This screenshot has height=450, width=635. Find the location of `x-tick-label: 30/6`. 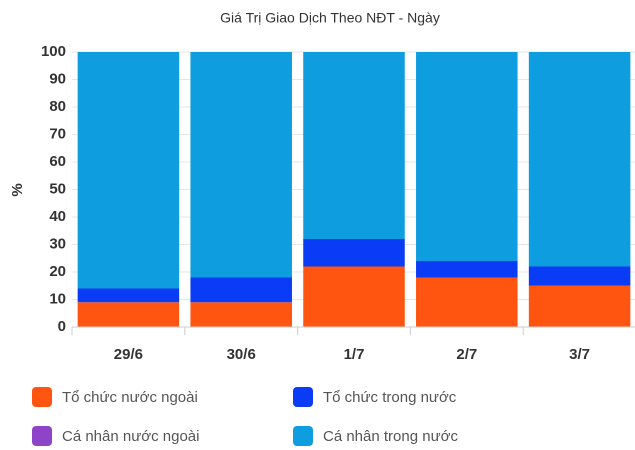

x-tick-label: 30/6 is located at coordinates (241, 354).